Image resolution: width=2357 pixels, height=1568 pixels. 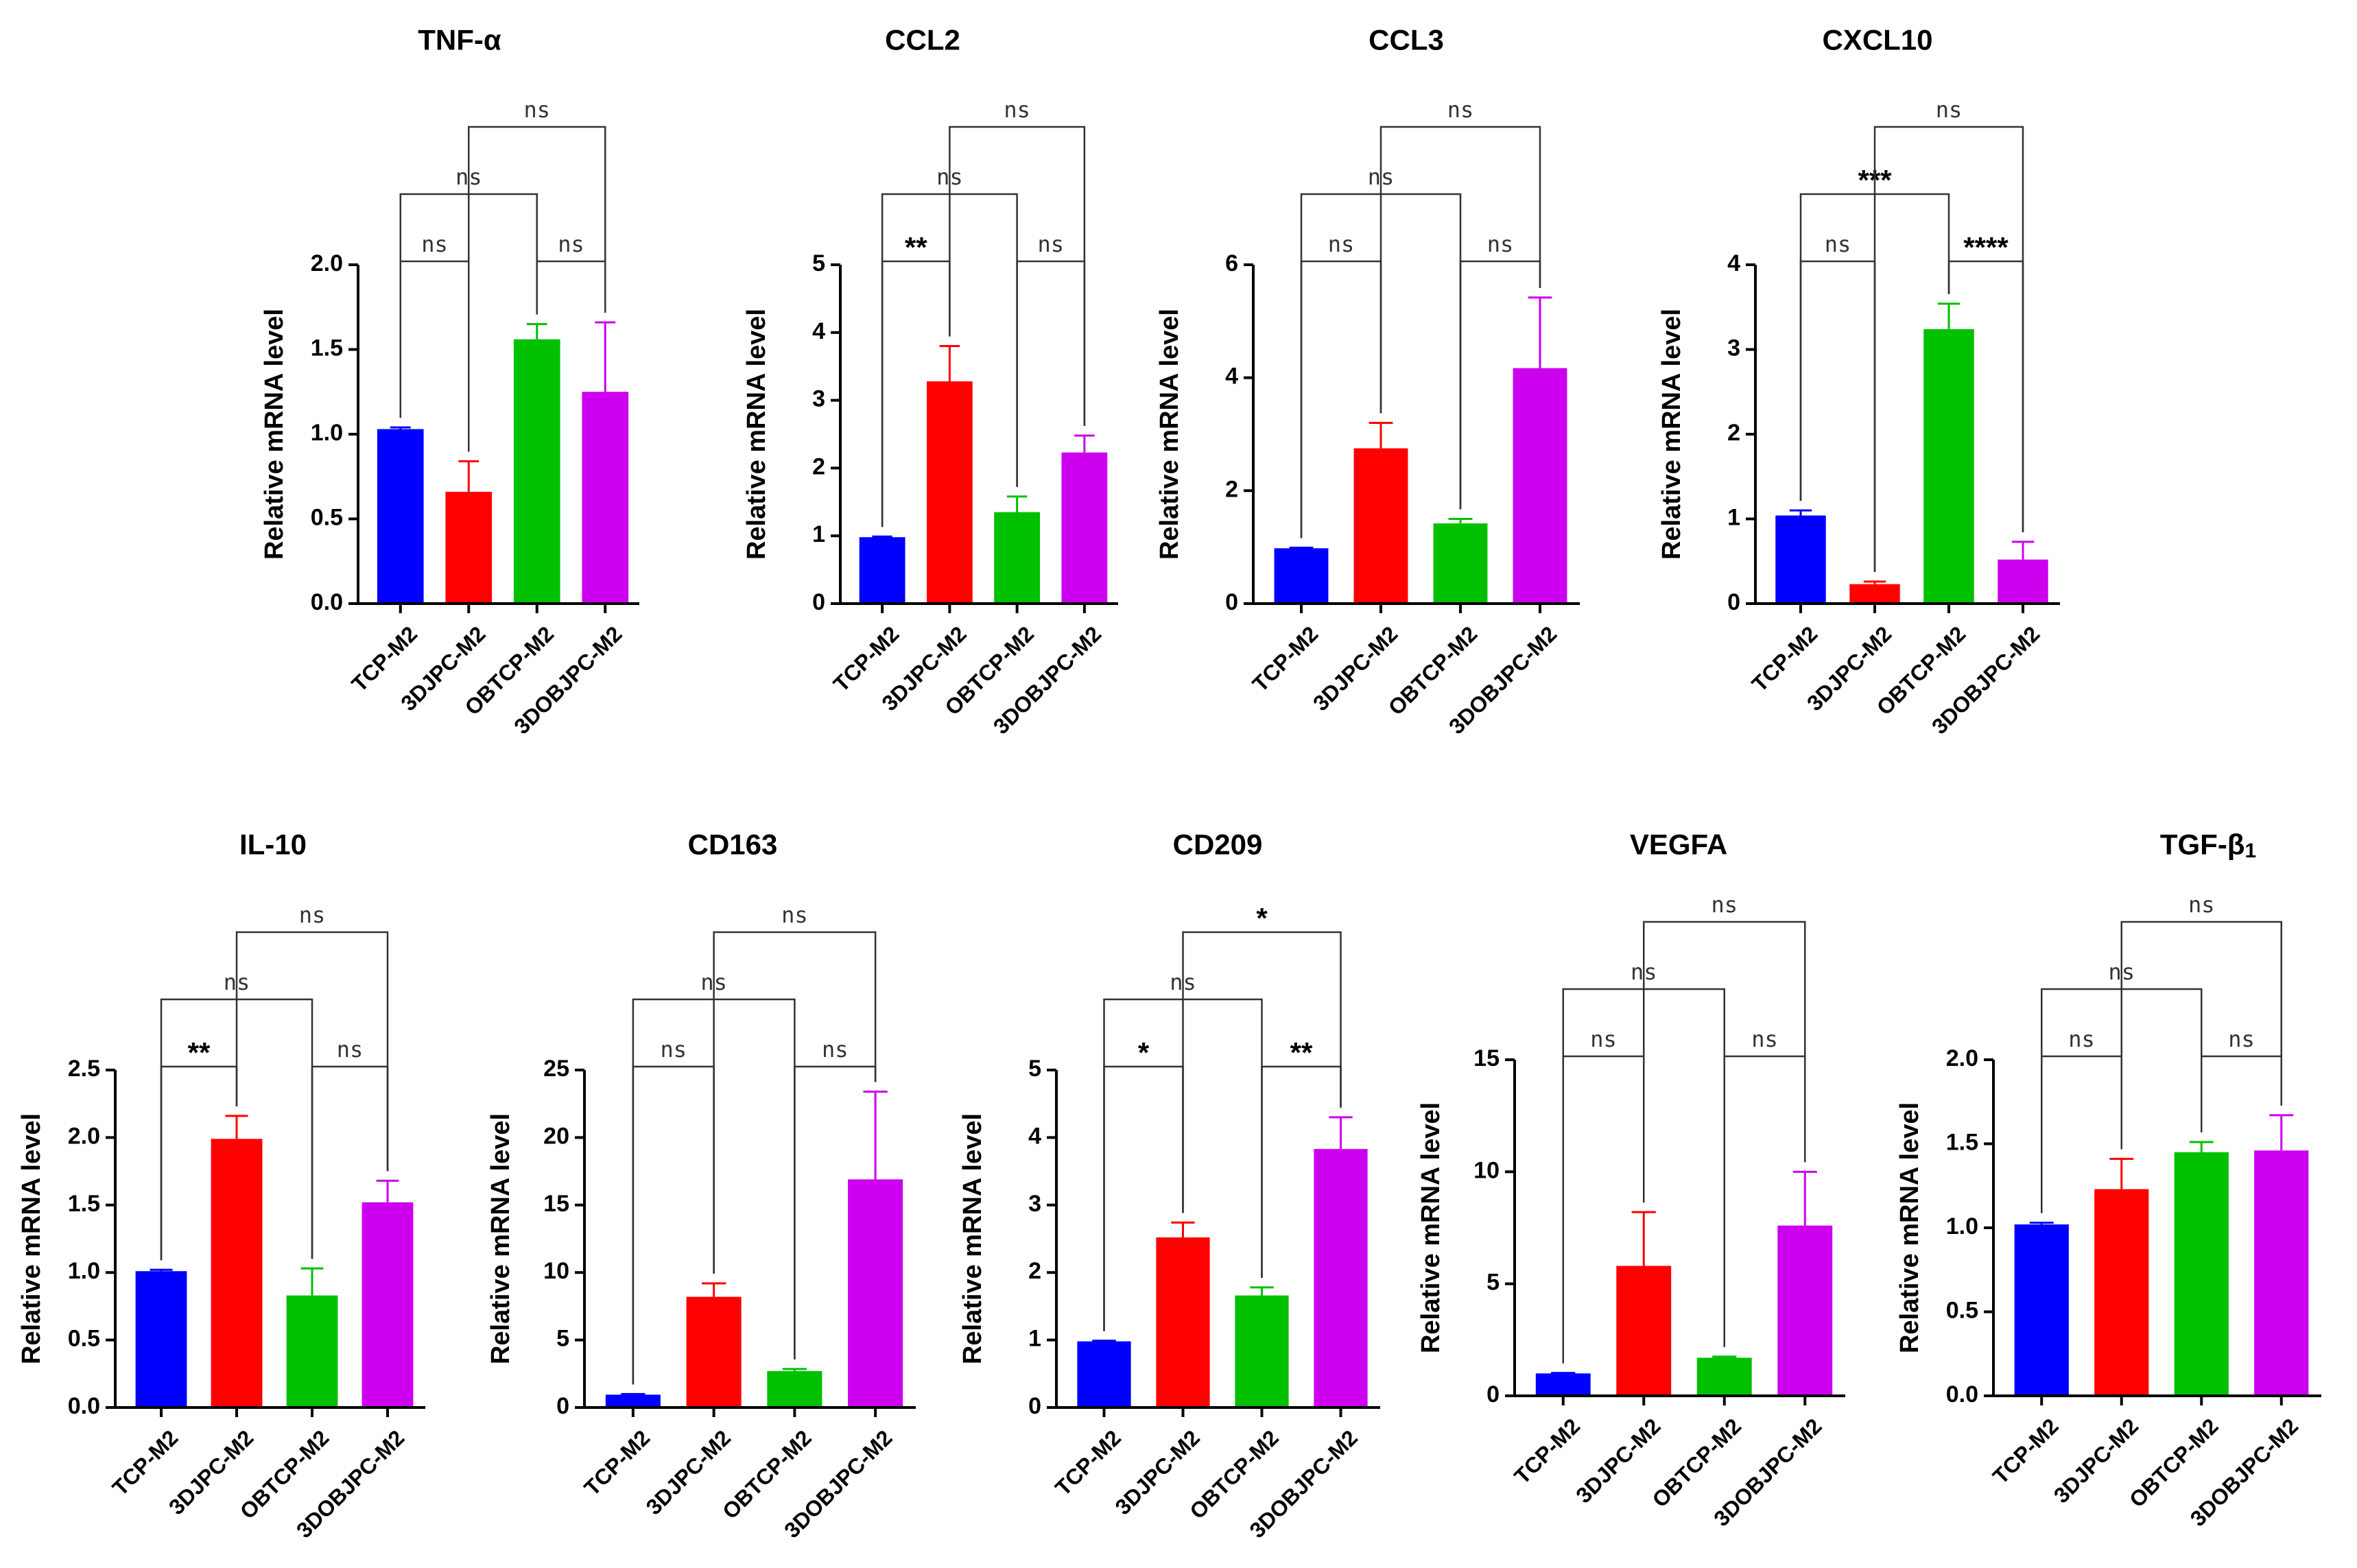 What do you see at coordinates (1407, 39) in the screenshot?
I see `chart-title: CCL3` at bounding box center [1407, 39].